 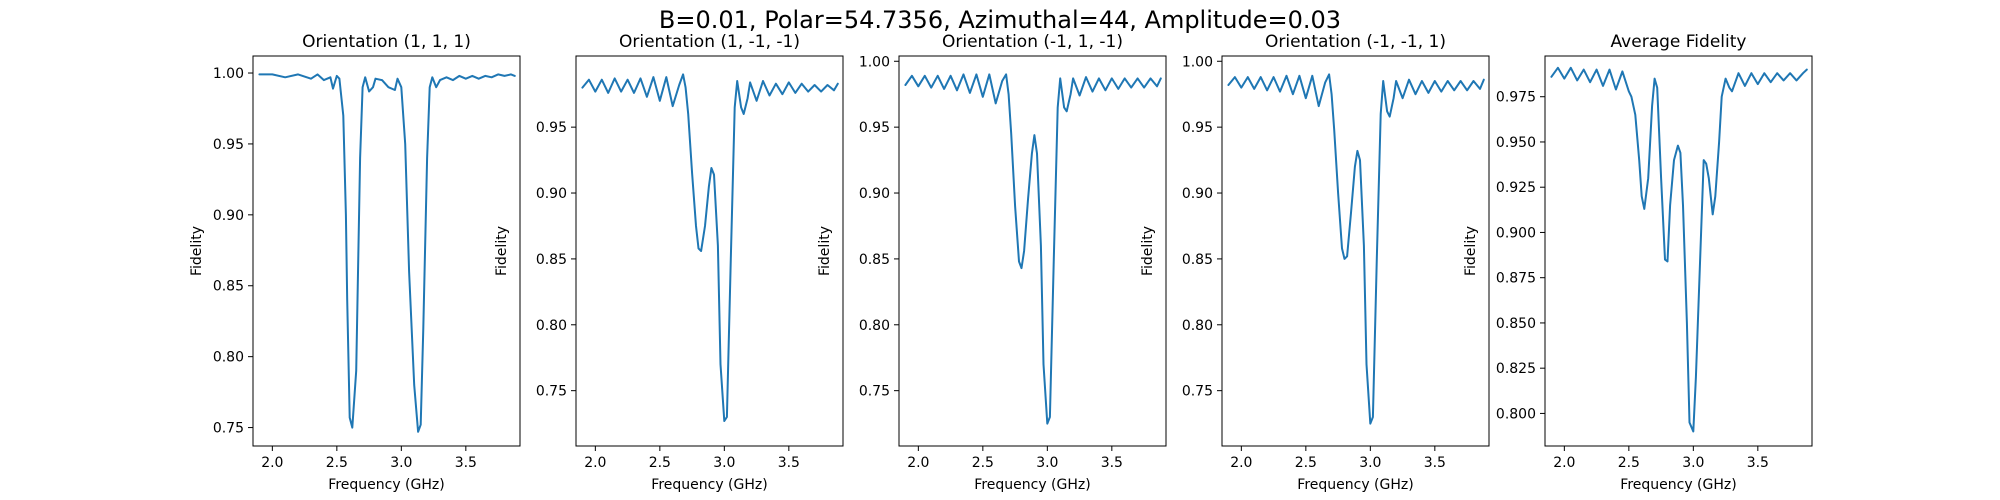 What do you see at coordinates (1516, 324) in the screenshot?
I see `y-tick-label: 0.850` at bounding box center [1516, 324].